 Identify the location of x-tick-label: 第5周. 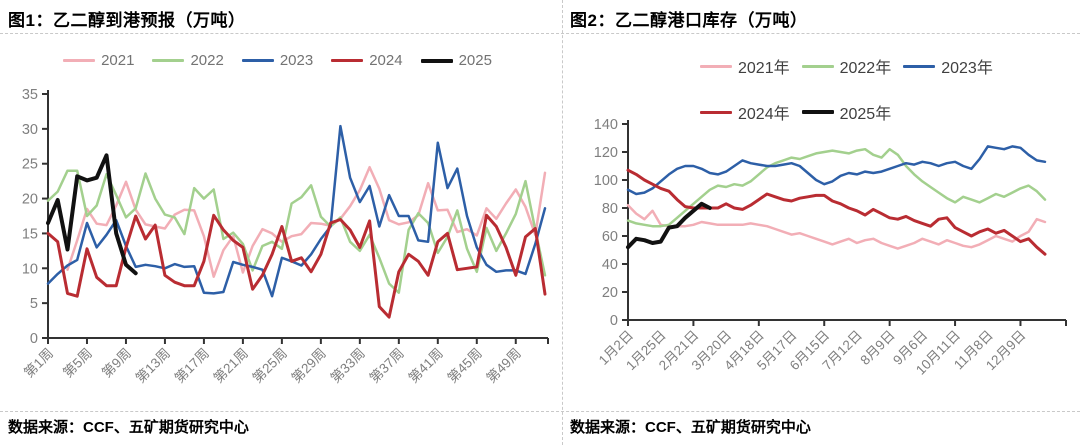
(77, 363).